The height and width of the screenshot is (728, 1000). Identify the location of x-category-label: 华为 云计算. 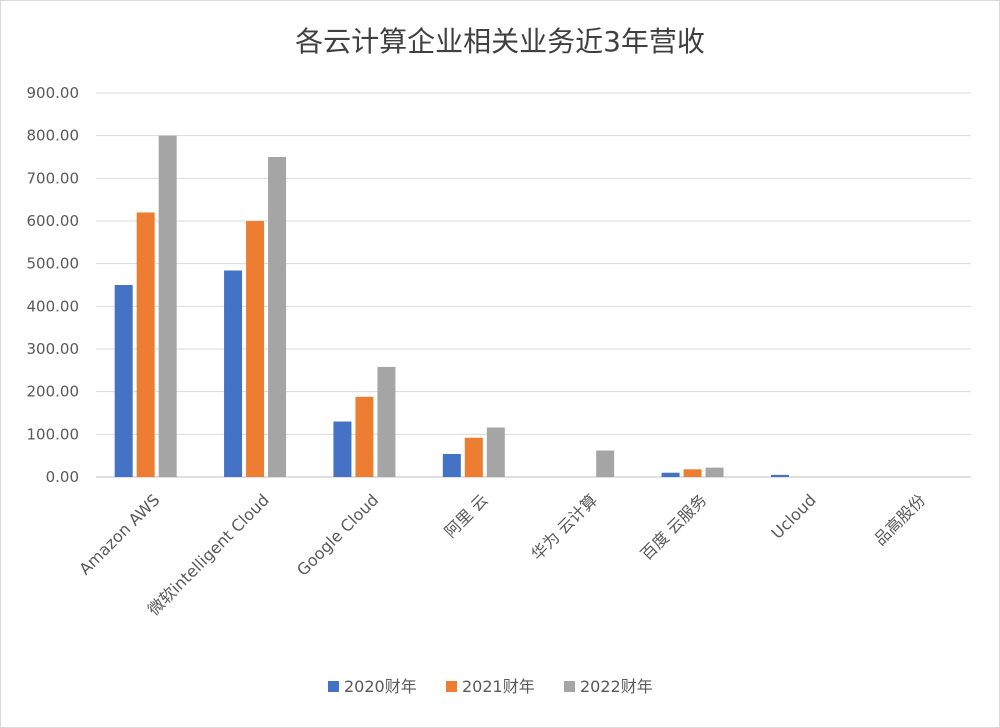
(564, 527).